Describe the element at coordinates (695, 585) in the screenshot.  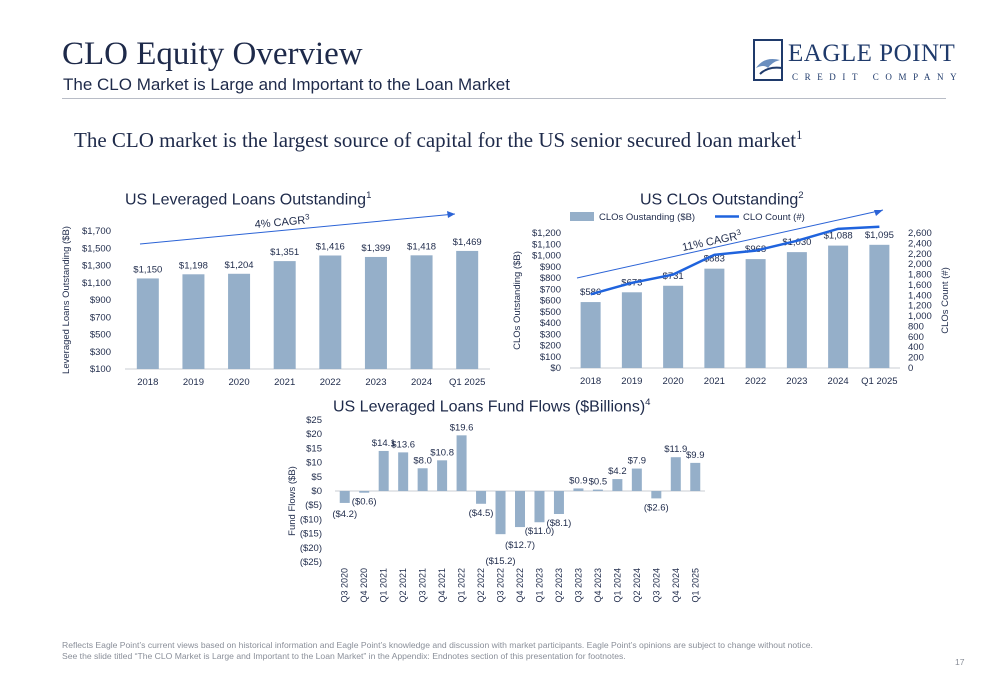
I see `flows-x-tick-label: Q1 2025` at that location.